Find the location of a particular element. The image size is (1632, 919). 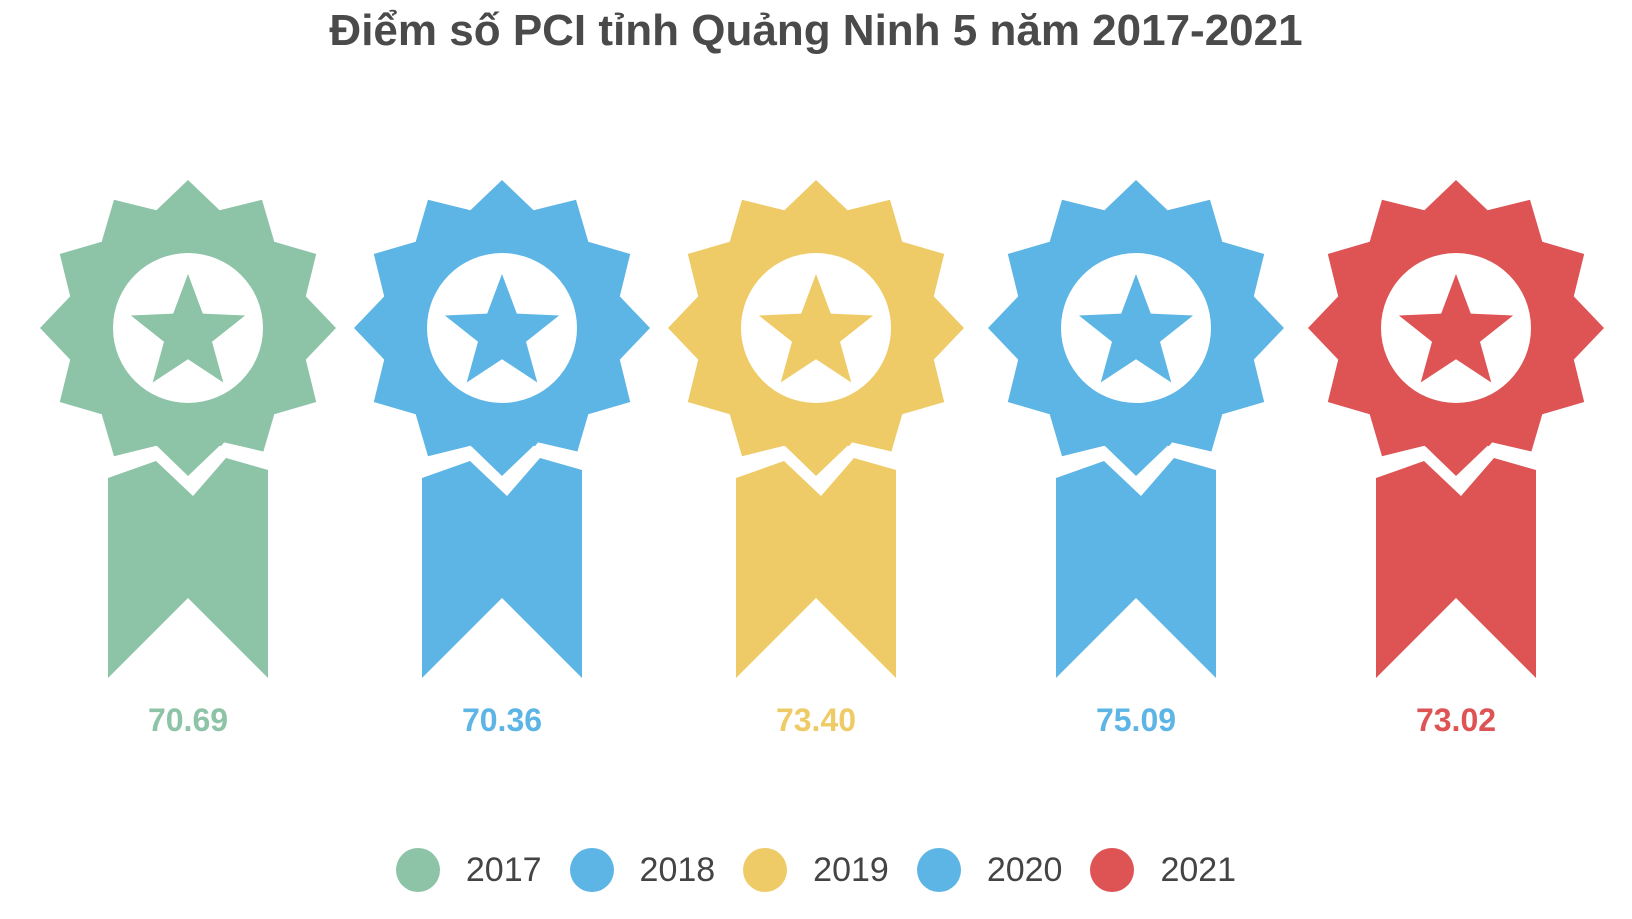

legend-item-2020: 2020 is located at coordinates (989, 870).